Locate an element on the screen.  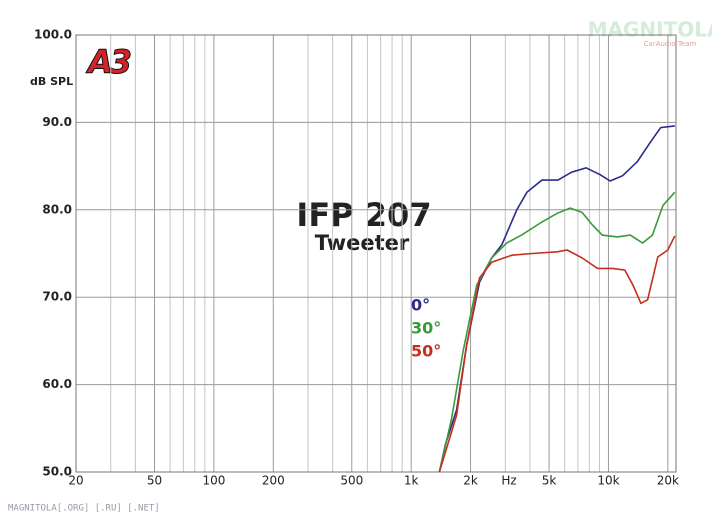
legend-entry: 50° is located at coordinates (426, 351).